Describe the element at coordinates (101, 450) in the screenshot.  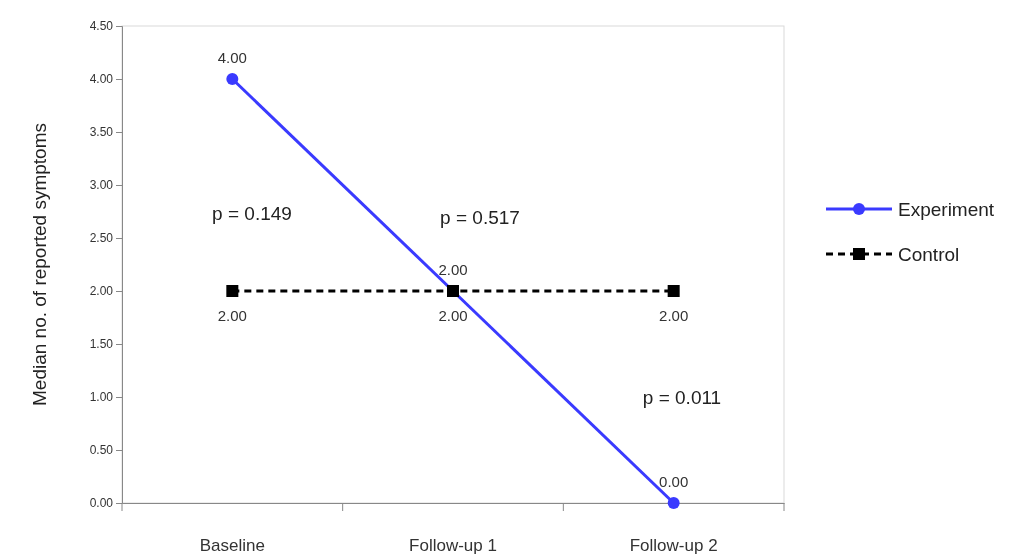
I see `y-tick-label: 0.50` at that location.